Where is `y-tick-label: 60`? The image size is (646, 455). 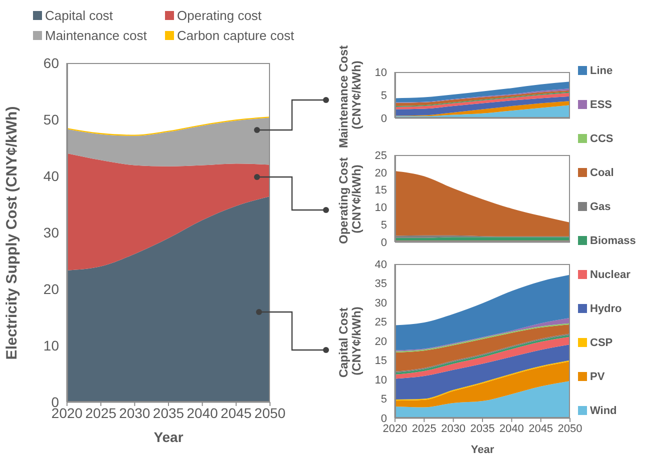 y-tick-label: 60 is located at coordinates (51, 62).